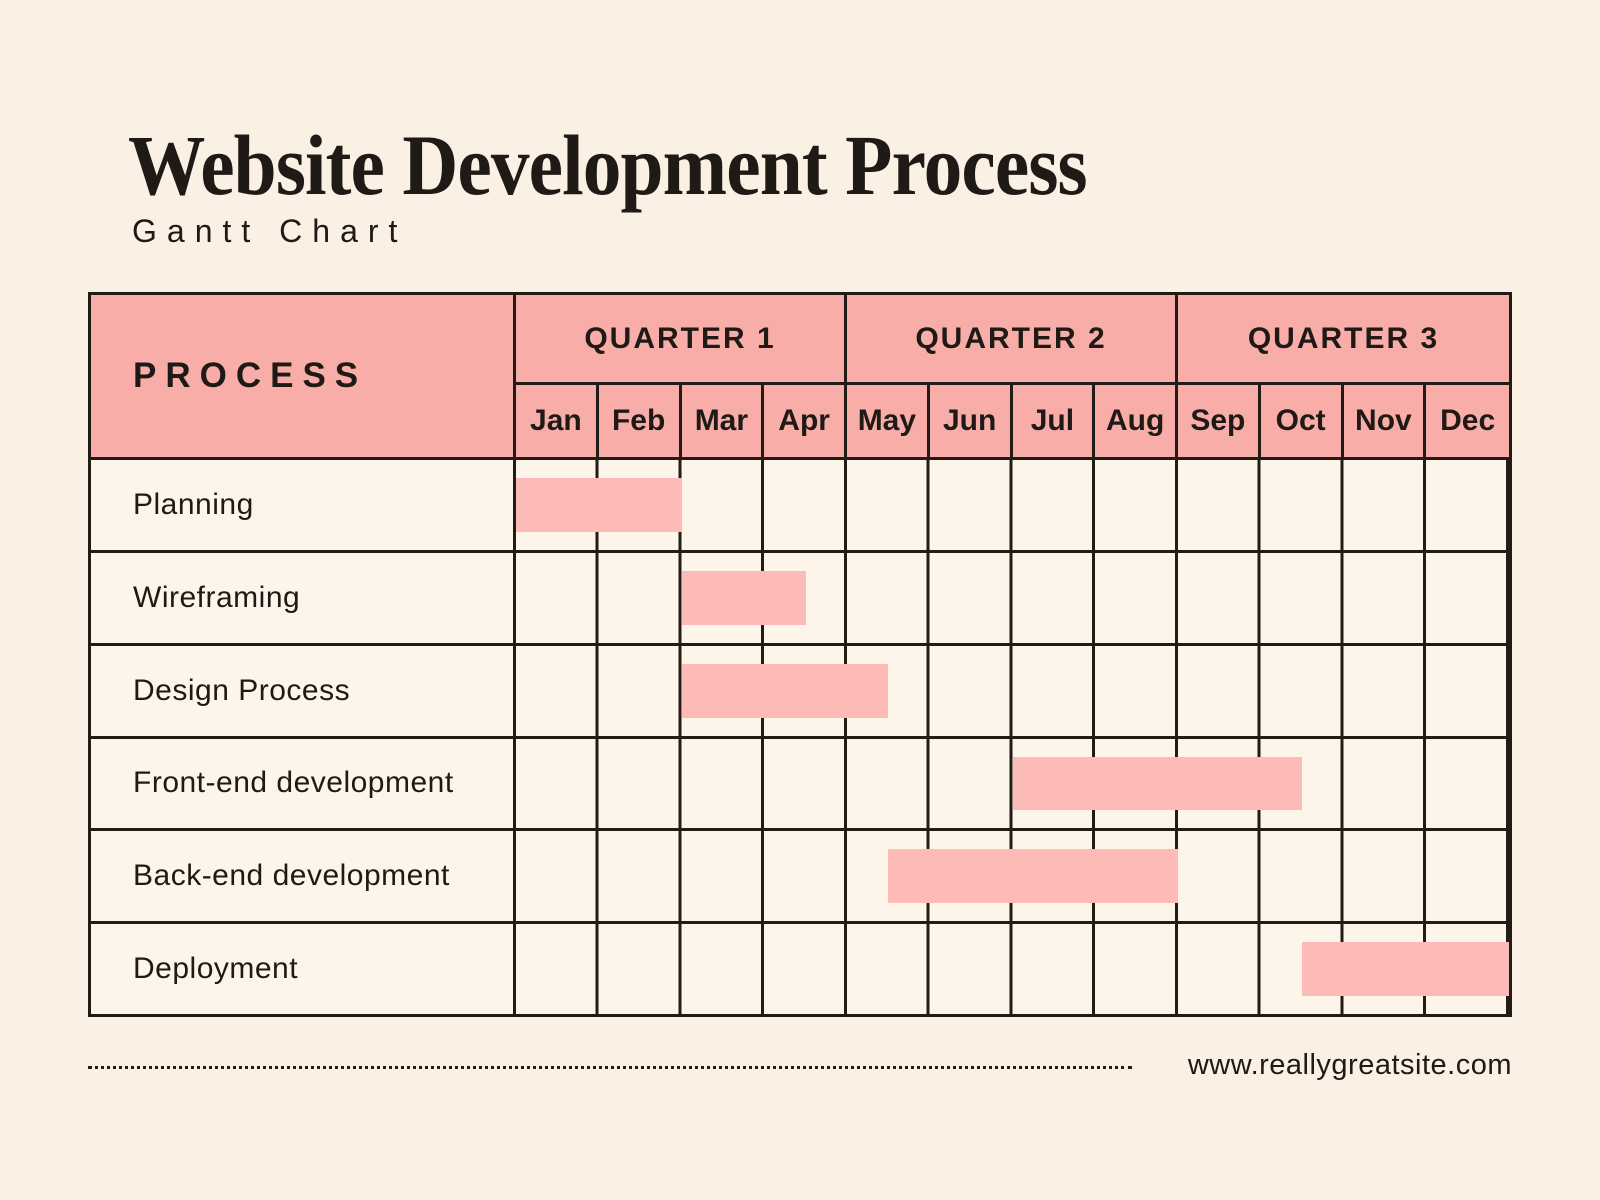 The width and height of the screenshot is (1600, 1200). I want to click on month-header: Feb, so click(640, 421).